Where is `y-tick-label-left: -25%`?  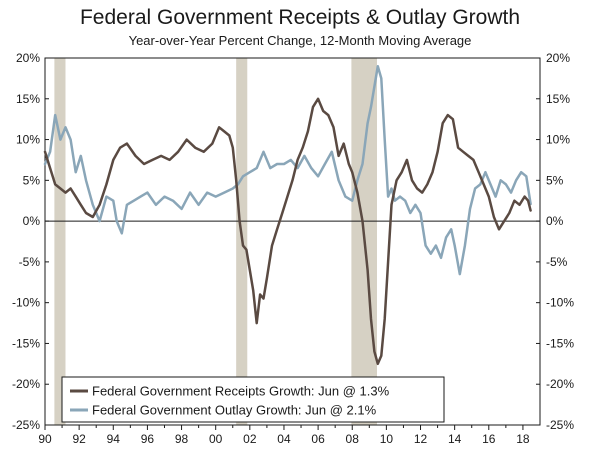 y-tick-label-left: -25% is located at coordinates (26, 425).